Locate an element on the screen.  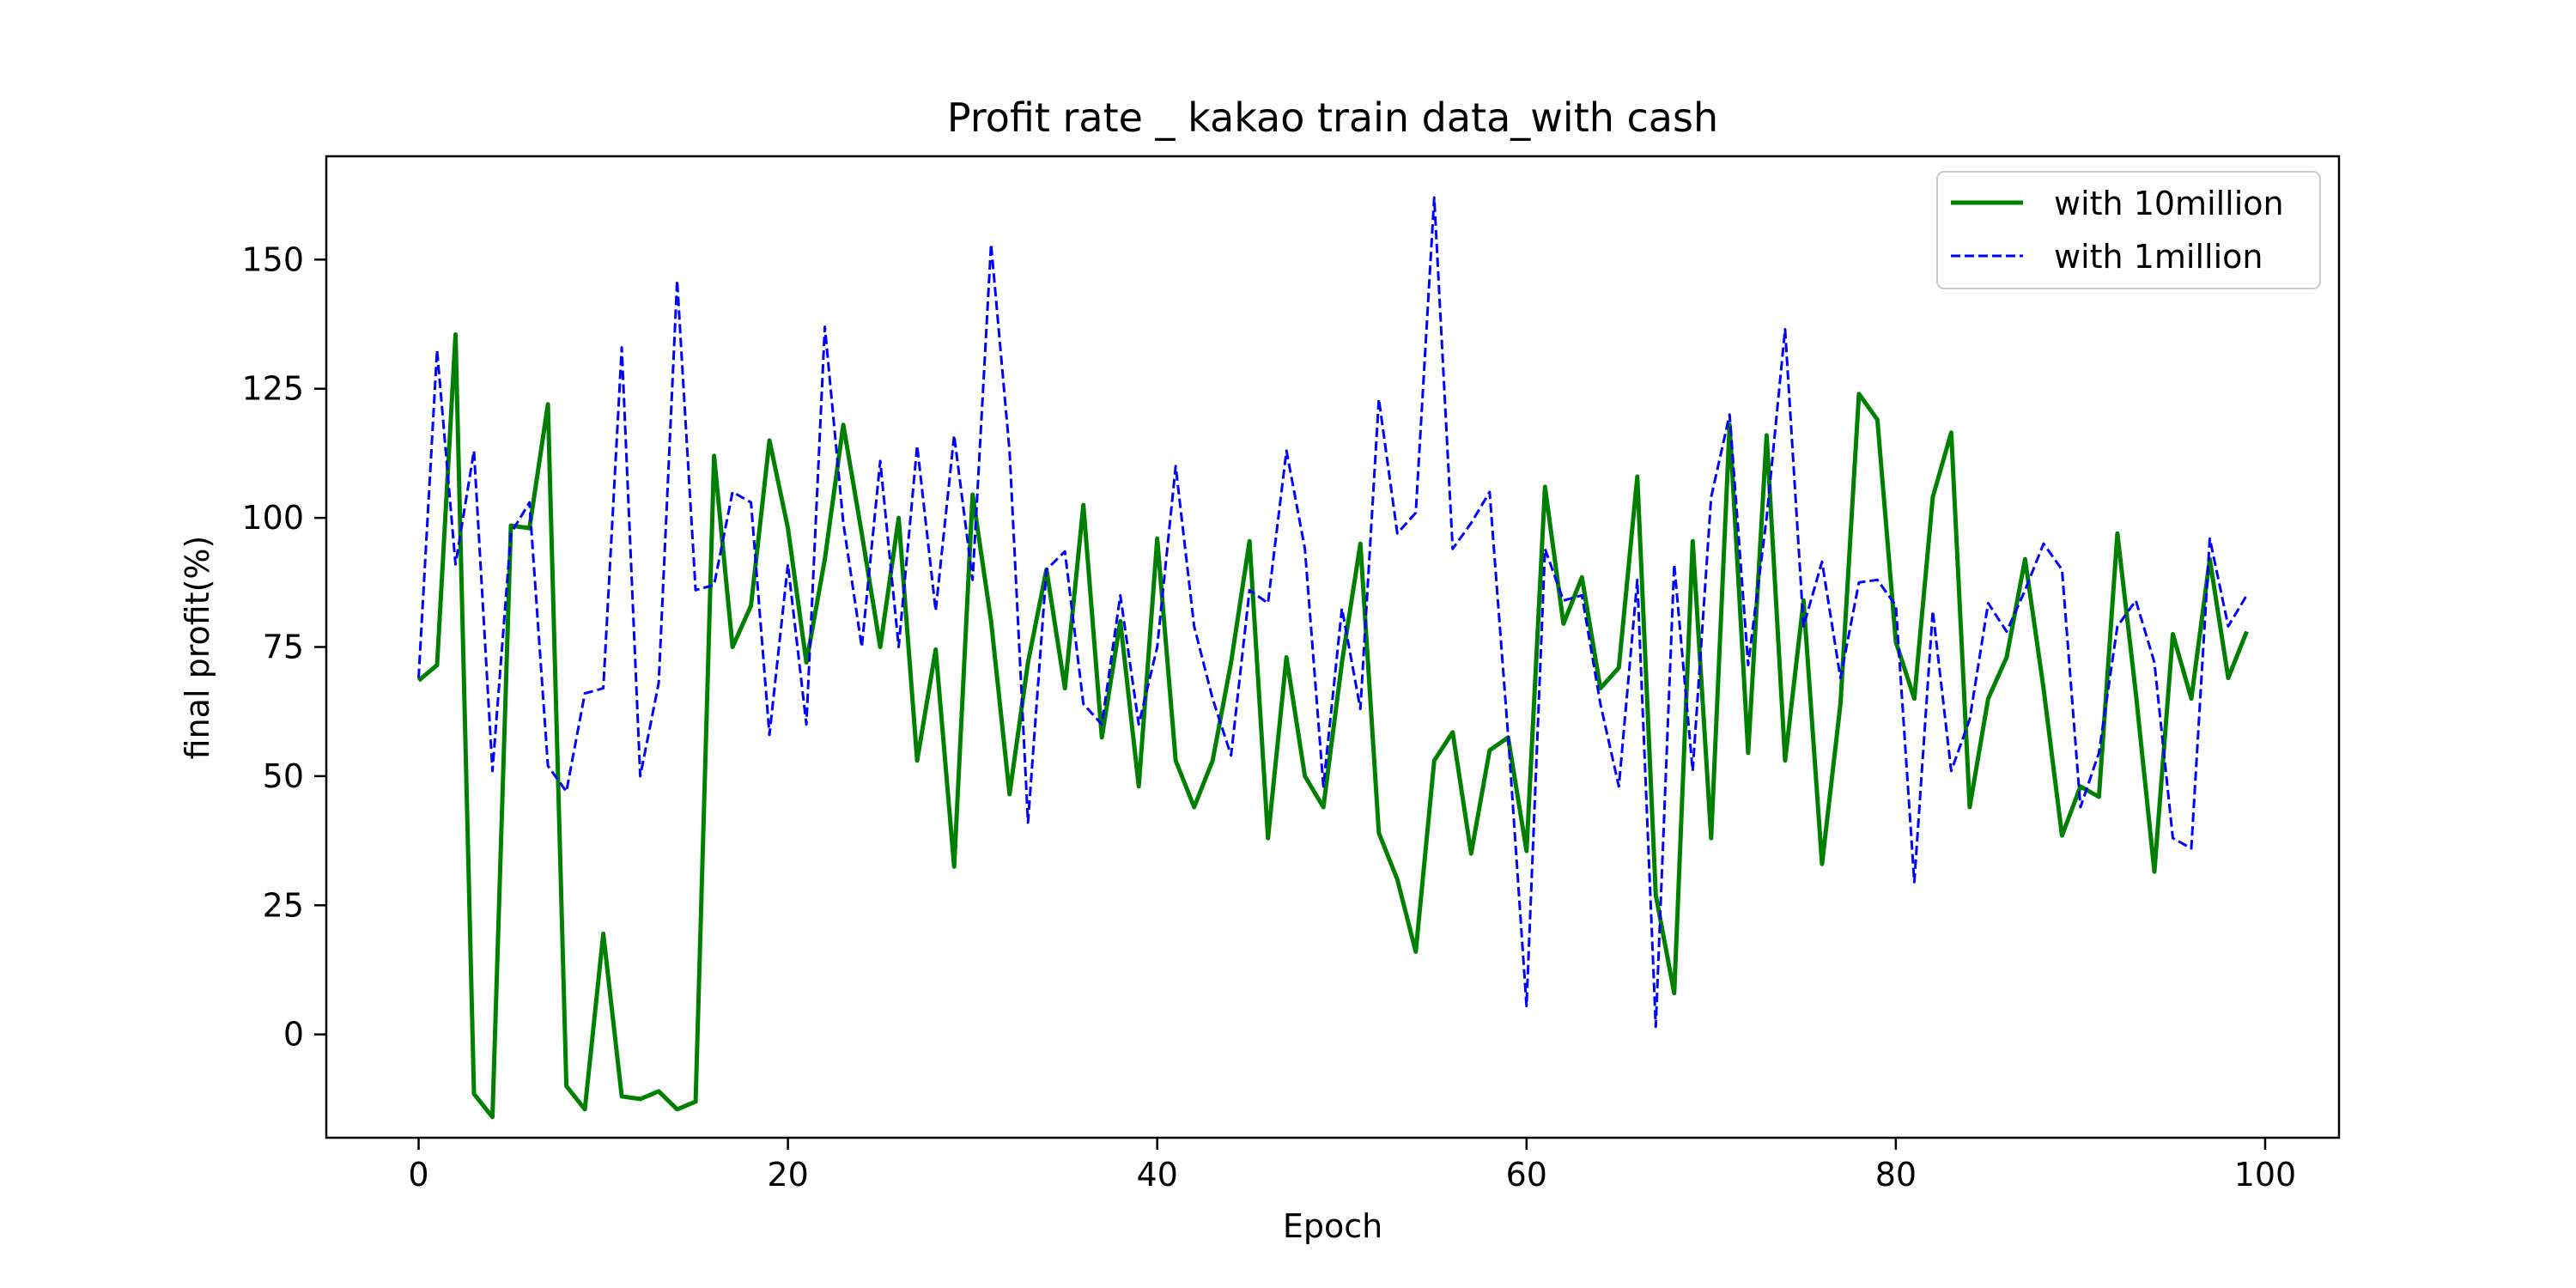
legend: with 10million with 1million is located at coordinates (2128, 230).